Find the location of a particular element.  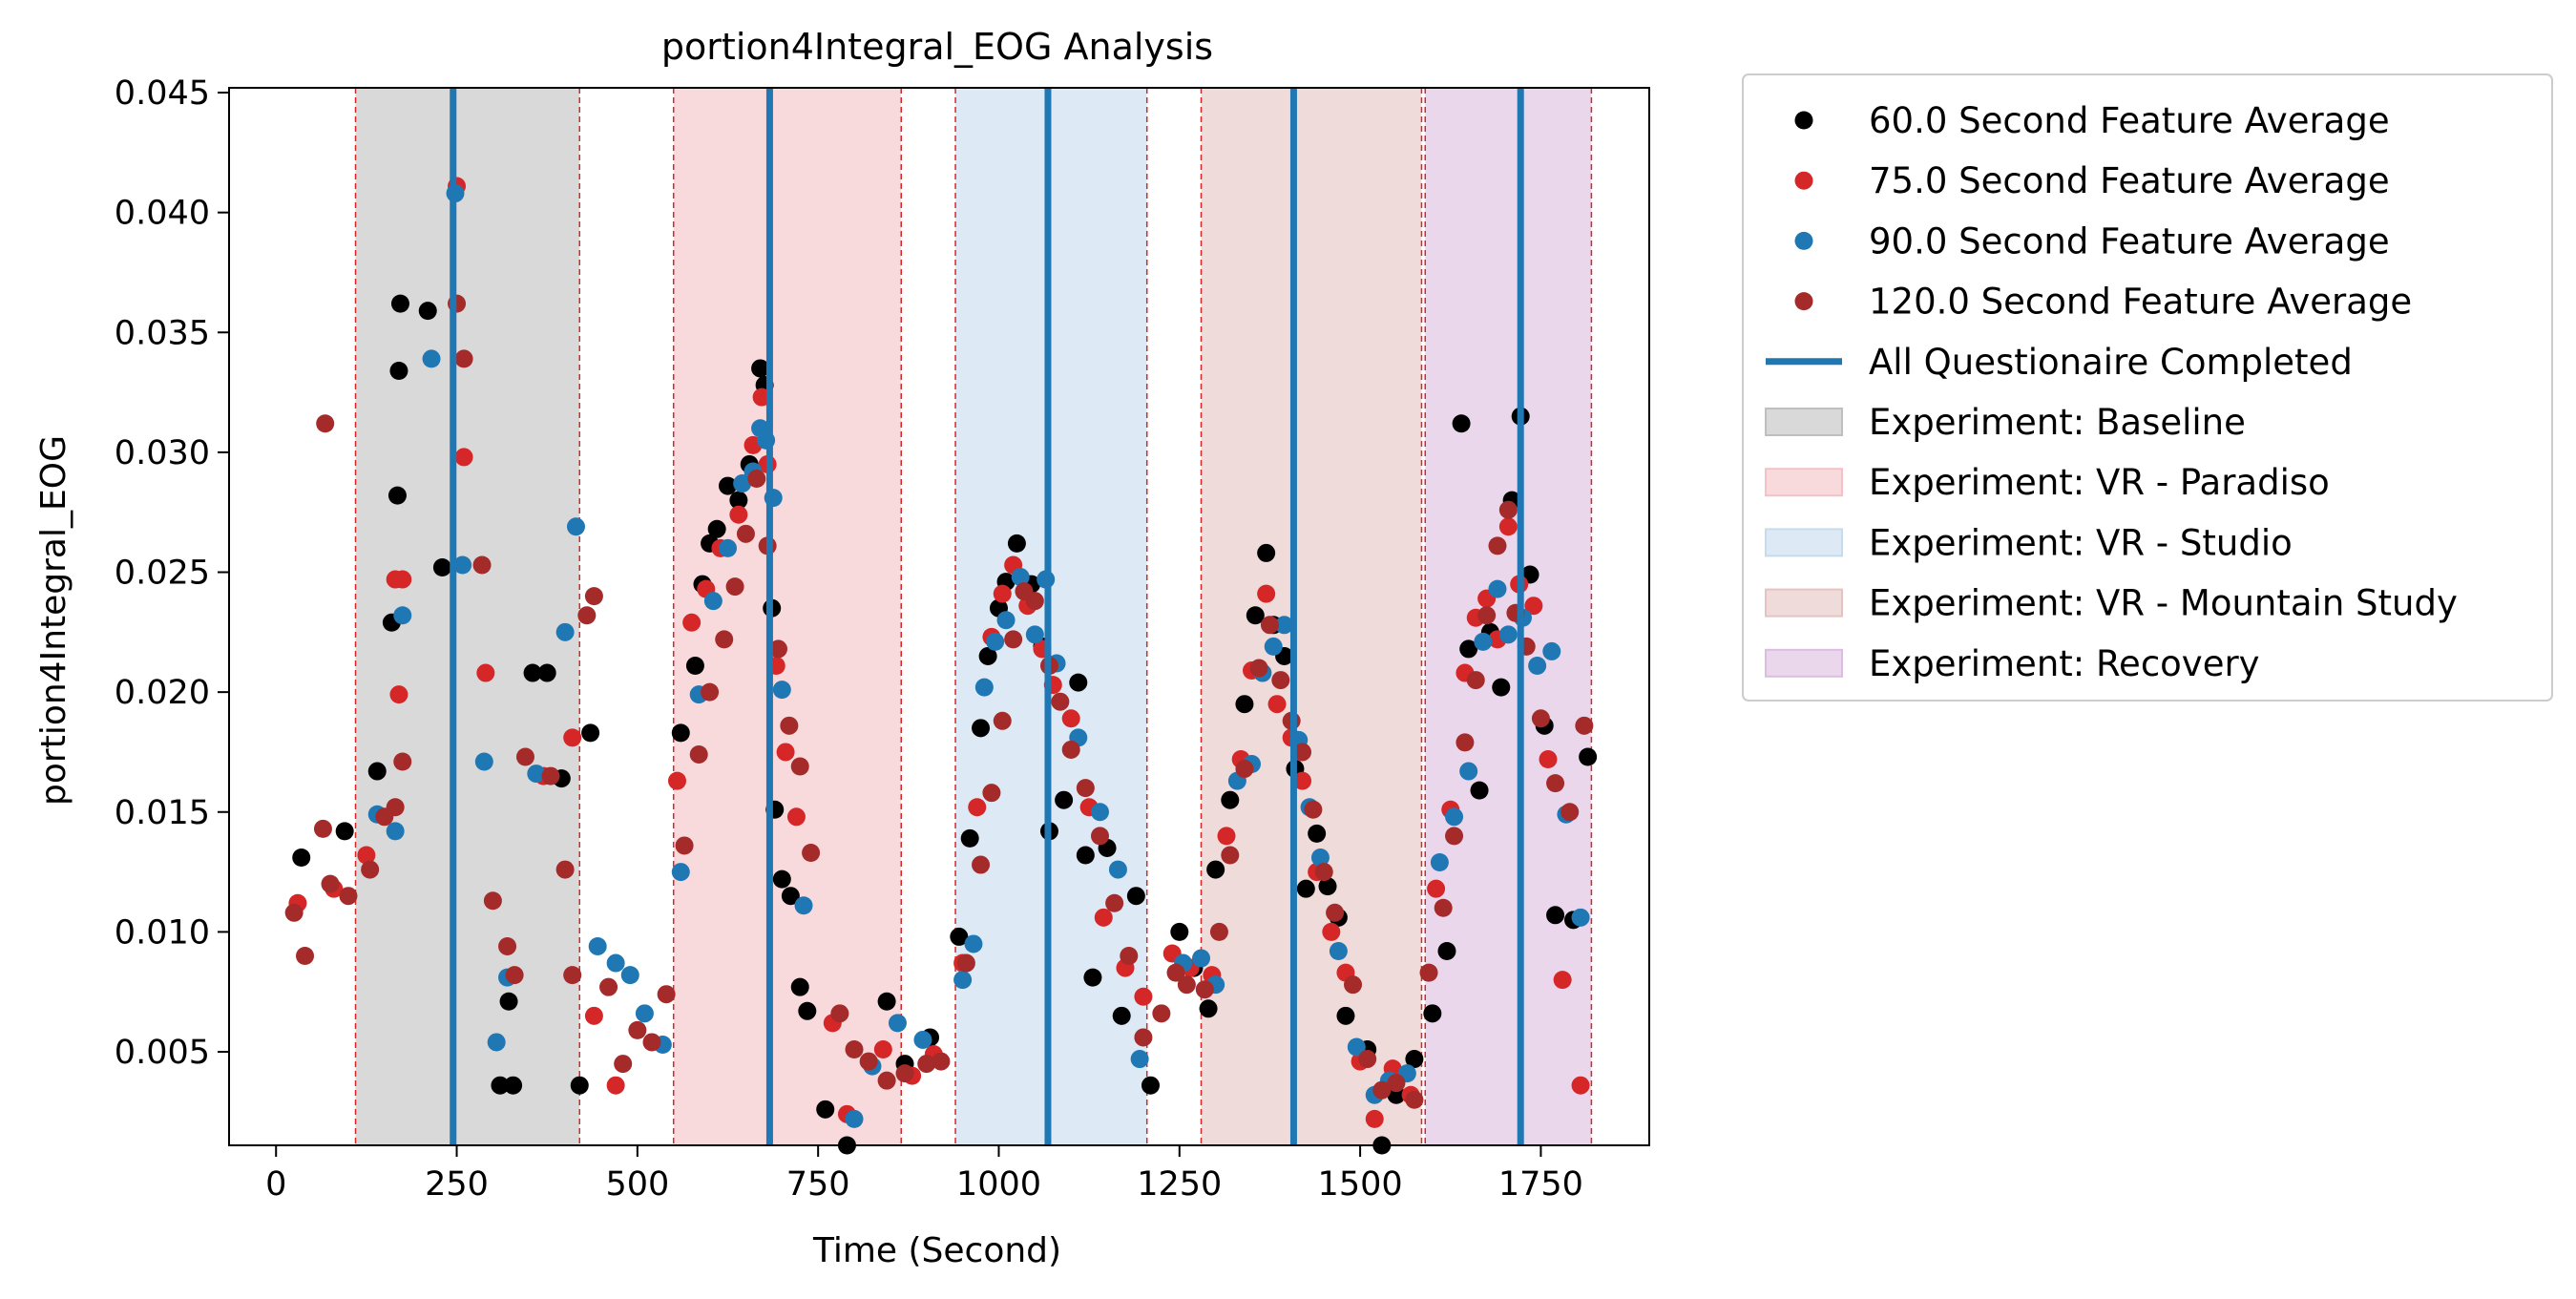

y-tick-label-2: 0.015 is located at coordinates (162, 813).